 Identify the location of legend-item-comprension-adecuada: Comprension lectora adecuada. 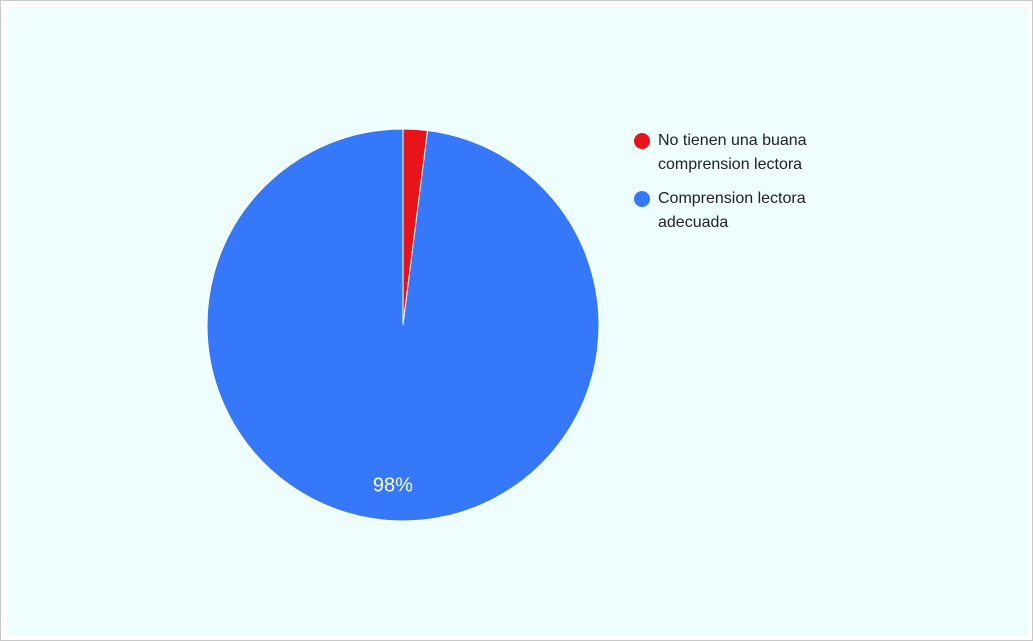
(744, 211).